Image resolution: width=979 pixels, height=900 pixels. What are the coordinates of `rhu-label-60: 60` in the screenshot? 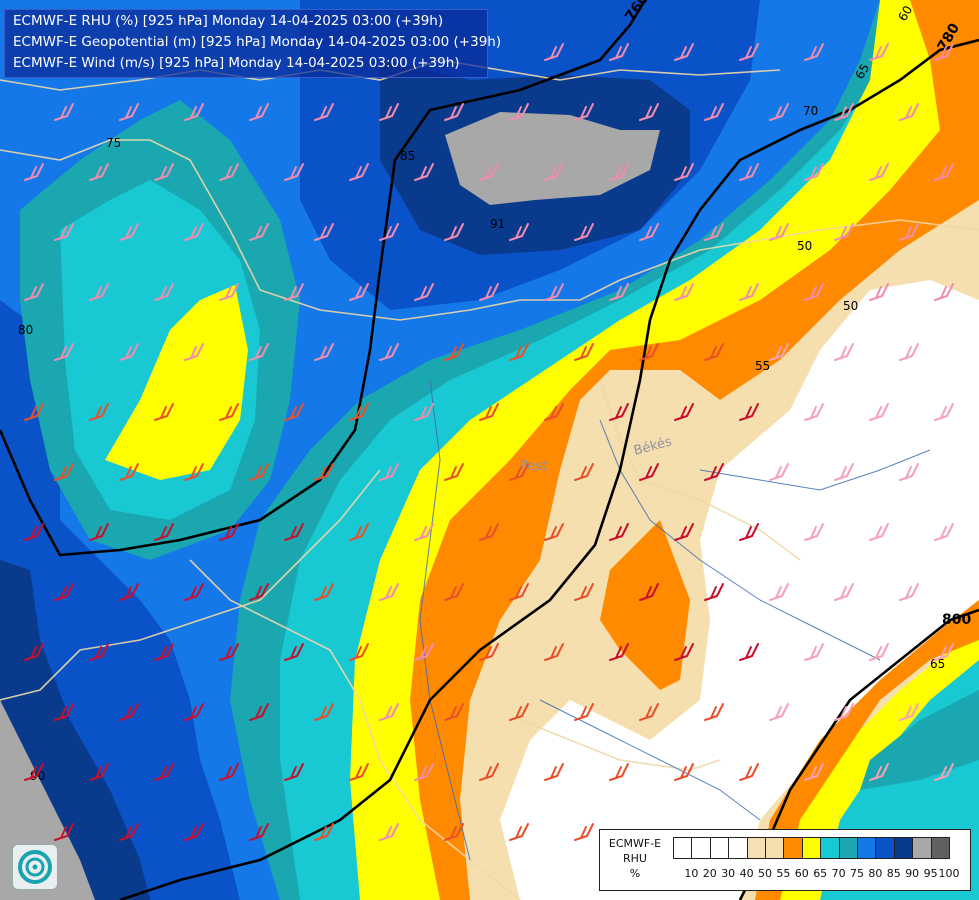 It's located at (905, 13).